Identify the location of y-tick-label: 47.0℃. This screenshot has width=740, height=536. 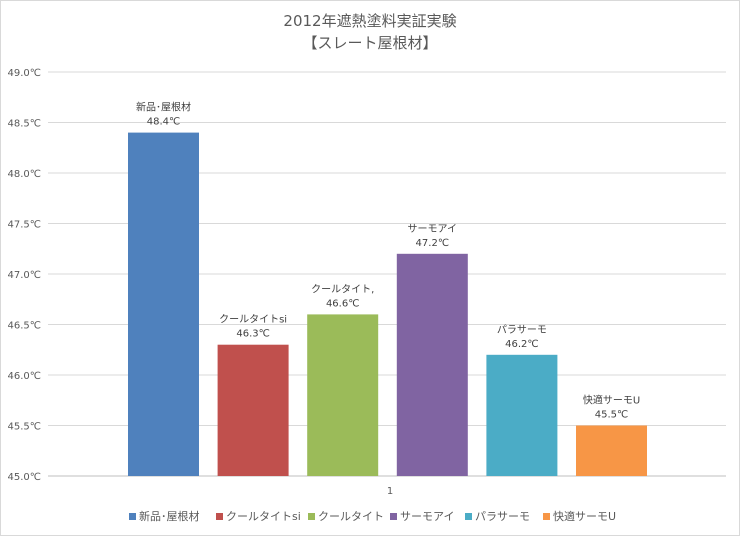
(25, 275).